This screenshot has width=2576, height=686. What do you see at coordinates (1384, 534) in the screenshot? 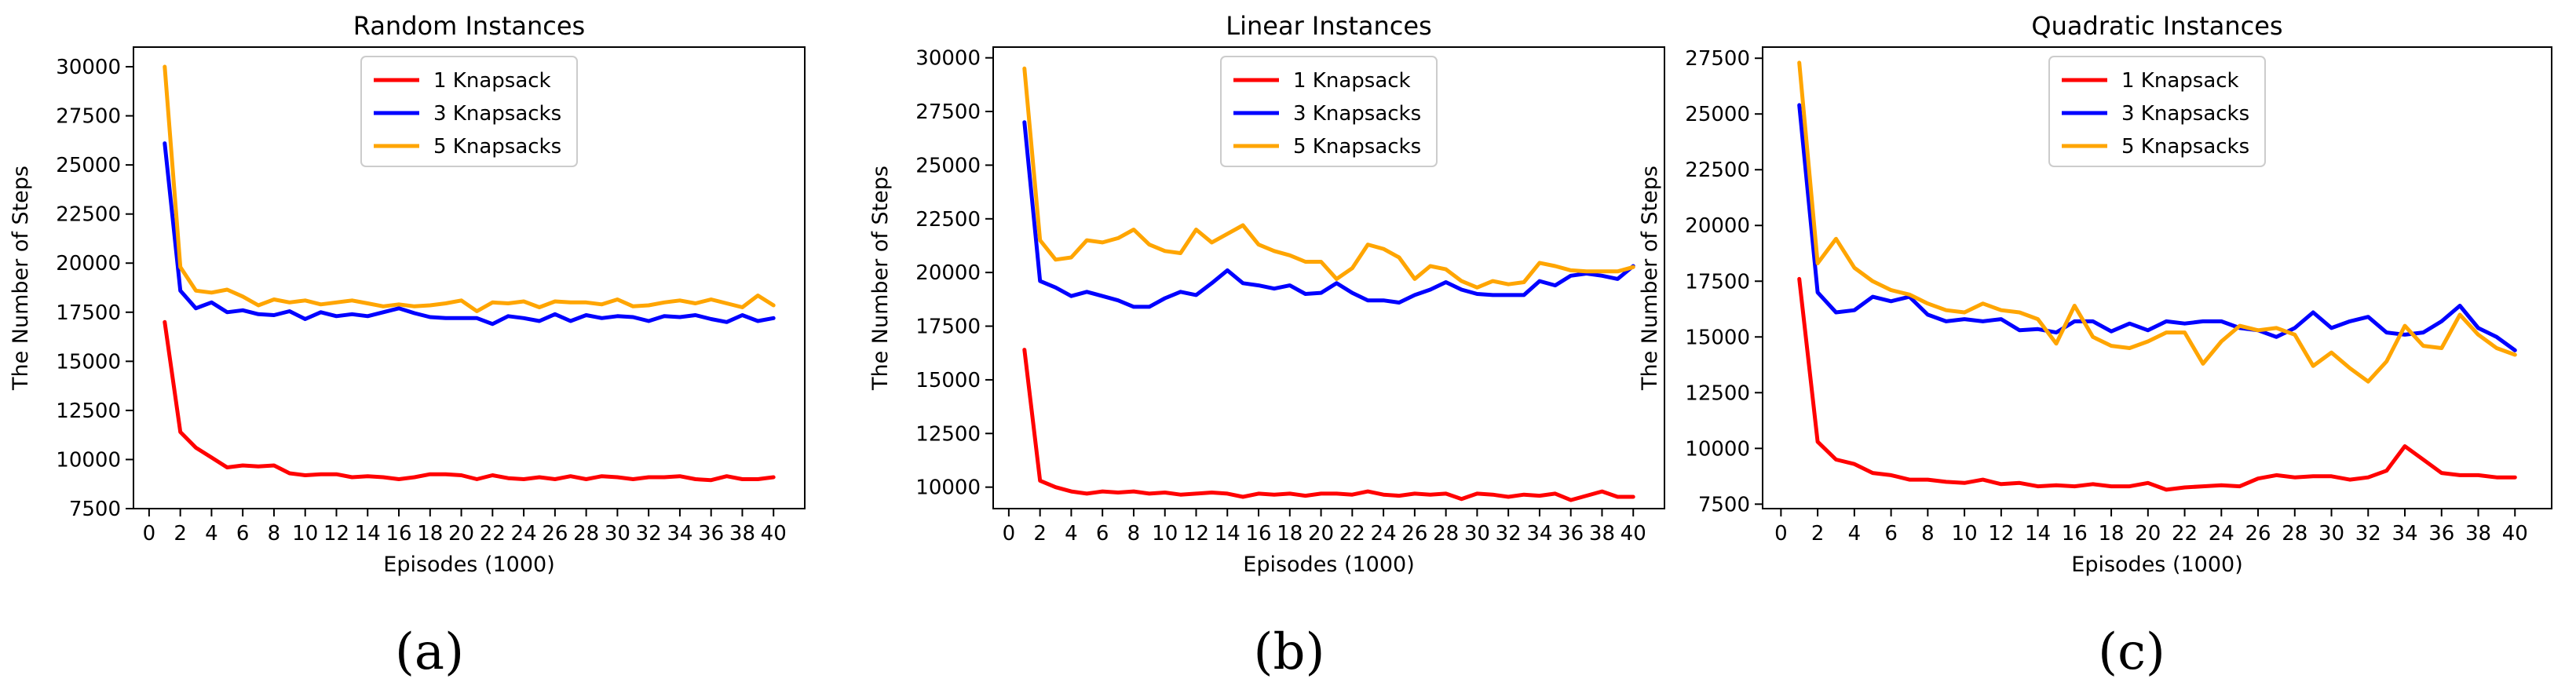
I see `x-tick-label: 24` at bounding box center [1384, 534].